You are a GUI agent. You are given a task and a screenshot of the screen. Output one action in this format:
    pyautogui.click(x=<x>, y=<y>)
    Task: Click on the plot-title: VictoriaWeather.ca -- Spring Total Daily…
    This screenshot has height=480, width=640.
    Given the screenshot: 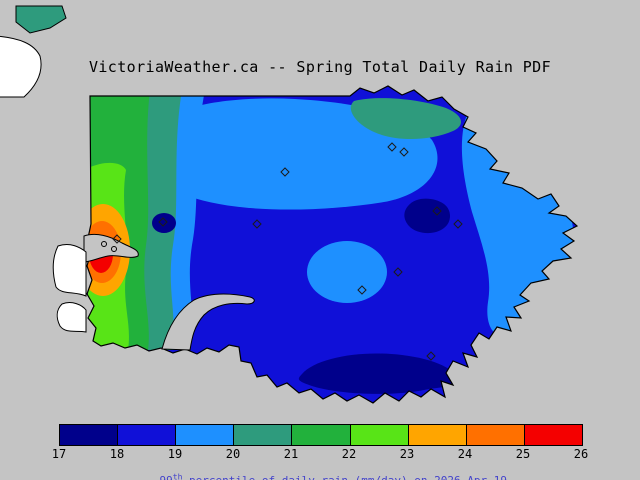 What is the action you would take?
    pyautogui.click(x=320, y=67)
    